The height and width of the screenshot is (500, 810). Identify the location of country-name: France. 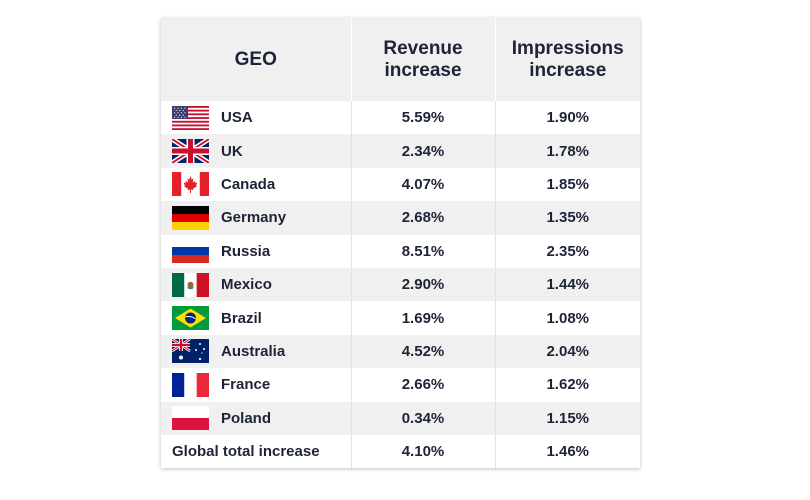
(246, 385).